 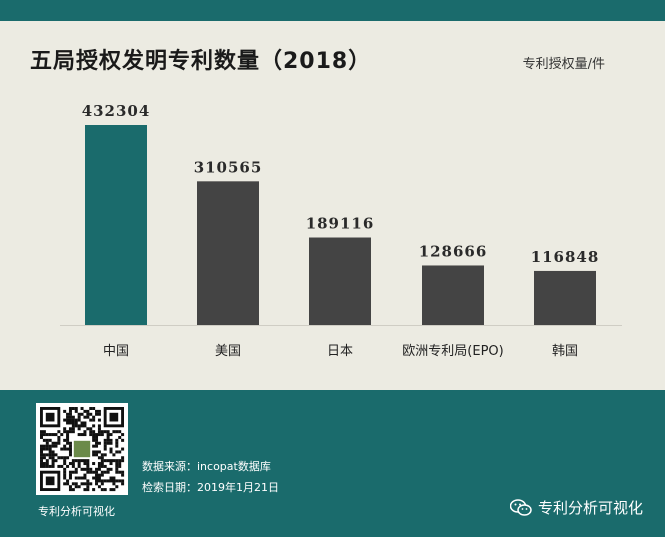 I want to click on top-band, so click(x=332, y=10).